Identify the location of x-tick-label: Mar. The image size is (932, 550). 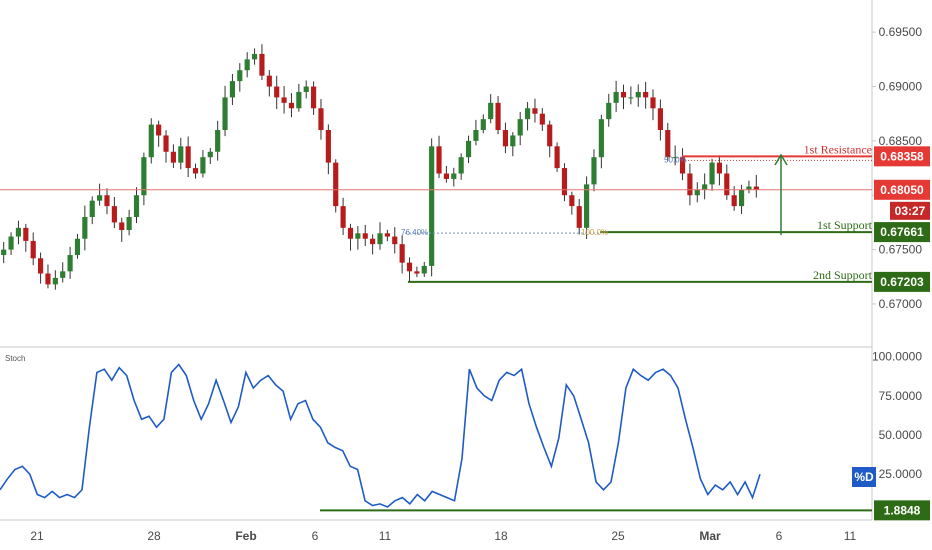
(710, 536).